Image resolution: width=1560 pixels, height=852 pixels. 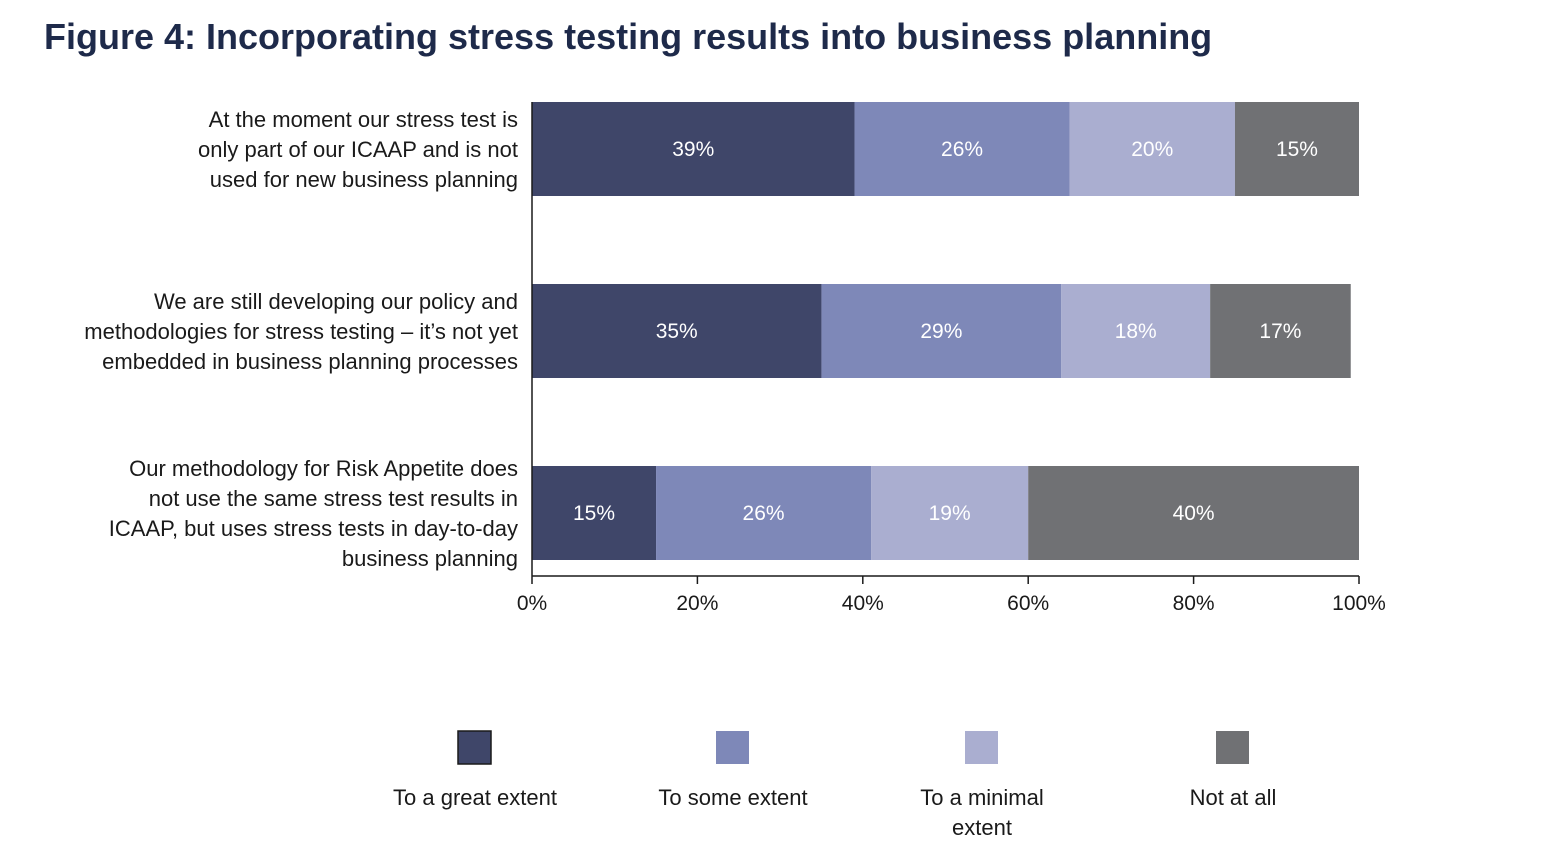 What do you see at coordinates (981, 812) in the screenshot?
I see `legend-label-3: To a minimal extent` at bounding box center [981, 812].